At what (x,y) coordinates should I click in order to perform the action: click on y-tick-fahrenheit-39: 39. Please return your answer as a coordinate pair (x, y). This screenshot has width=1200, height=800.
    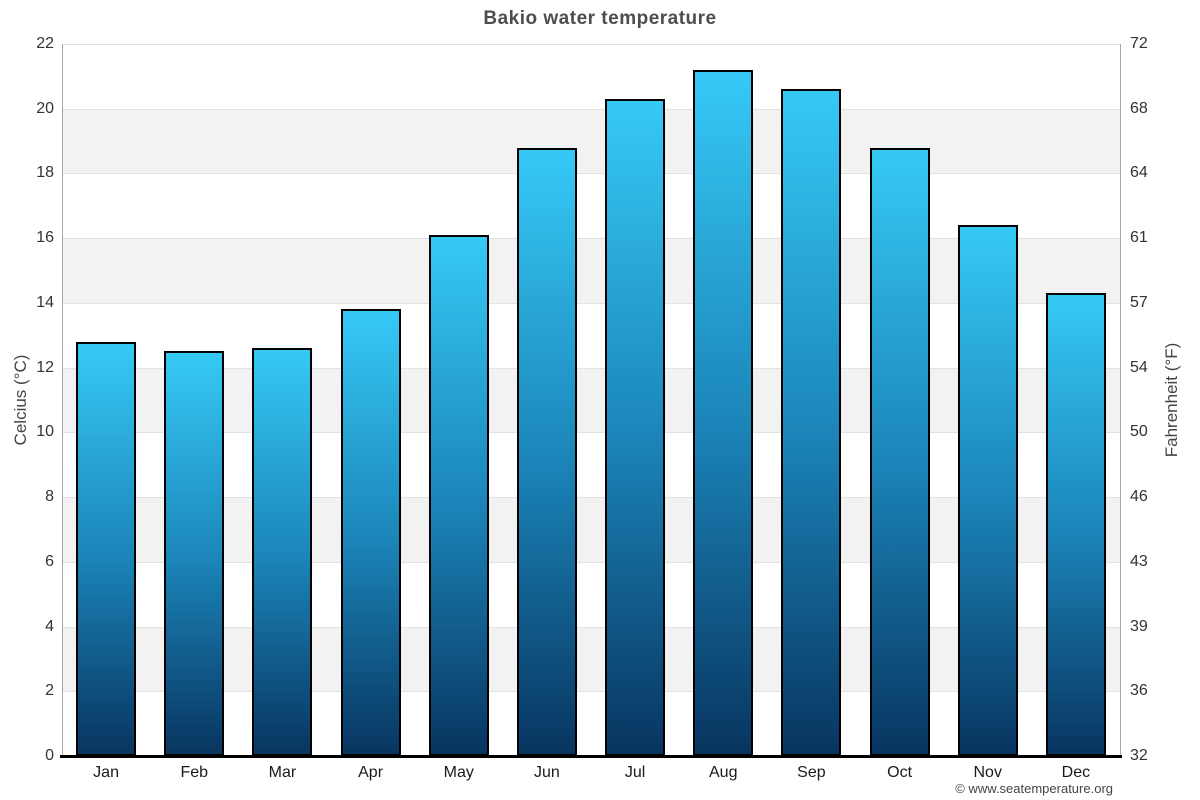
    Looking at the image, I should click on (1139, 626).